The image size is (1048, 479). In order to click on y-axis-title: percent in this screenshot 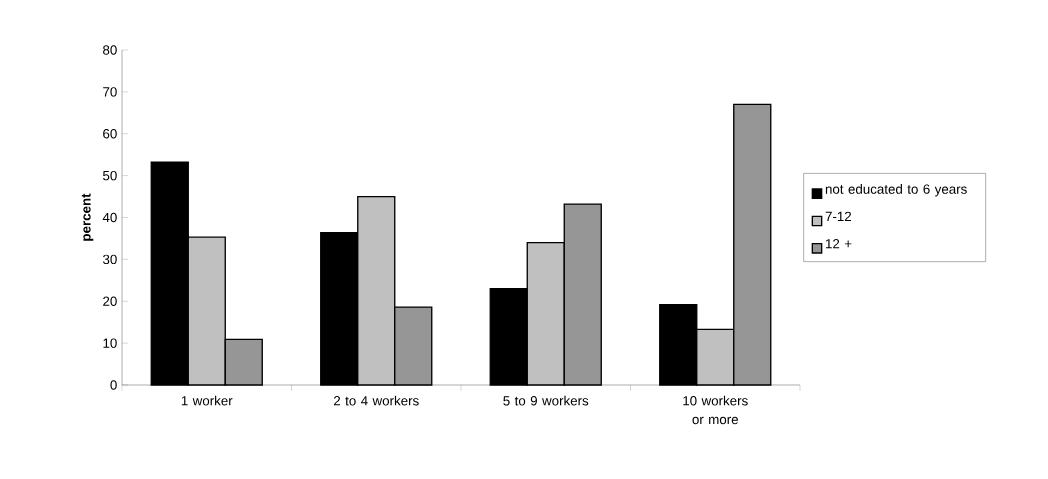, I will do `click(87, 217)`.